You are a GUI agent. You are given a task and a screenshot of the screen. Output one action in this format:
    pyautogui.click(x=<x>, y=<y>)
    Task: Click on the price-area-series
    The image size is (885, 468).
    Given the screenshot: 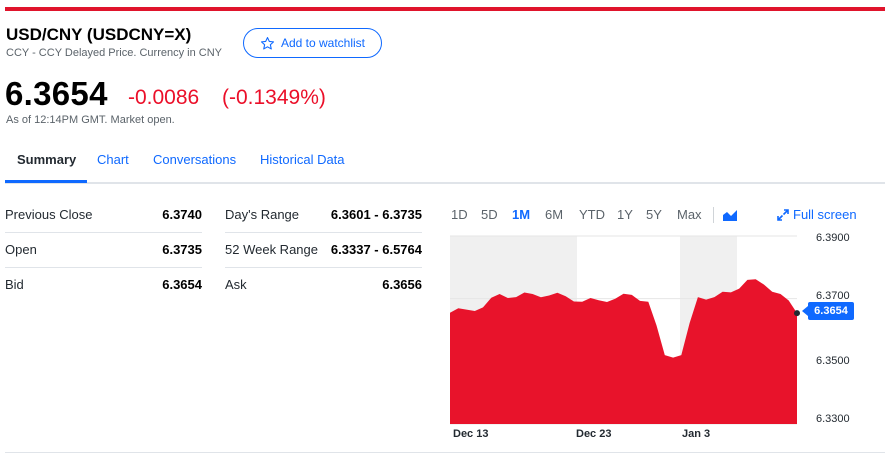 What is the action you would take?
    pyautogui.click(x=623, y=351)
    